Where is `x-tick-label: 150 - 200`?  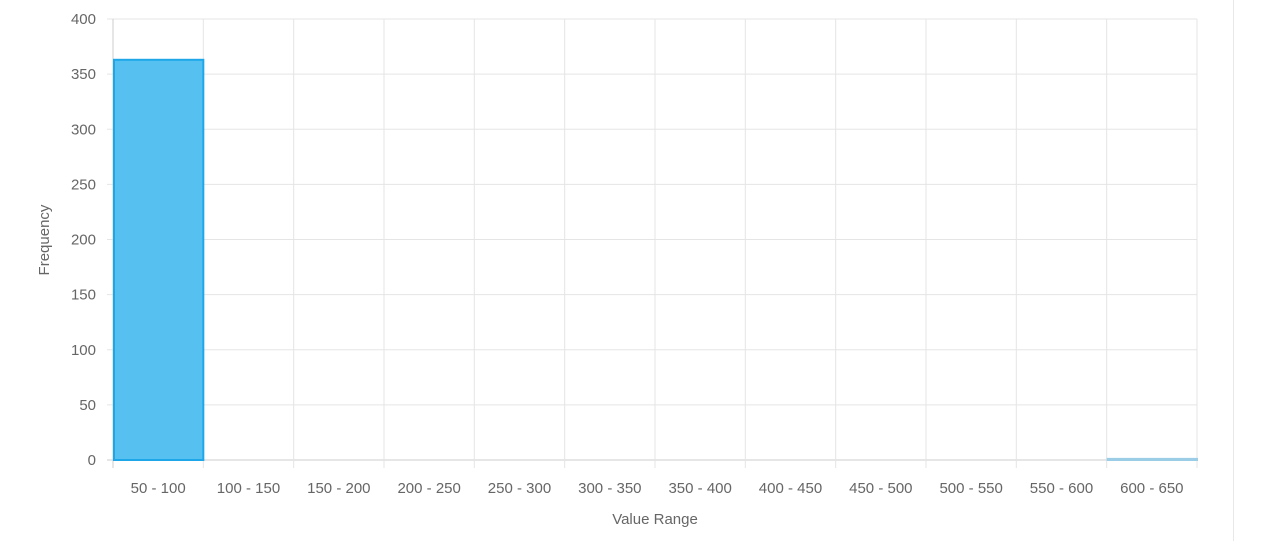 x-tick-label: 150 - 200 is located at coordinates (338, 488).